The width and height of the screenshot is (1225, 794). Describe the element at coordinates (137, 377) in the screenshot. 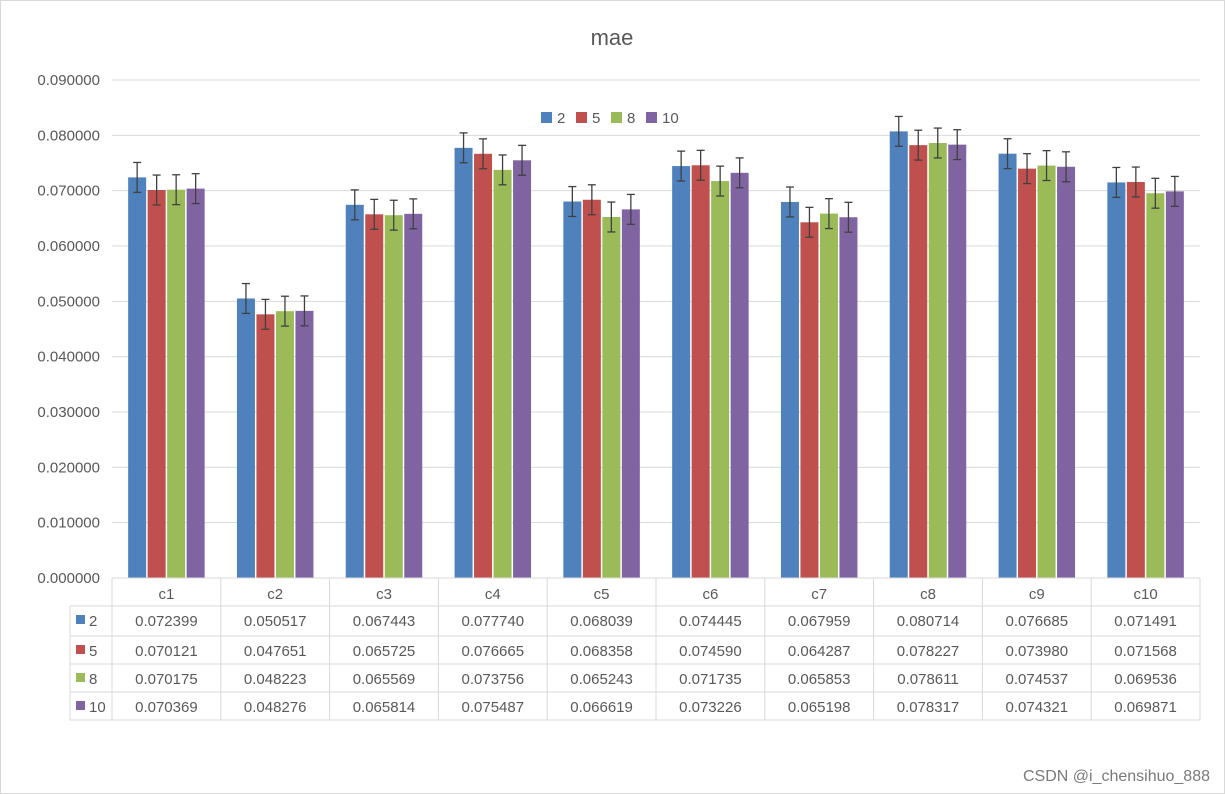

I see `bar-2-c1` at that location.